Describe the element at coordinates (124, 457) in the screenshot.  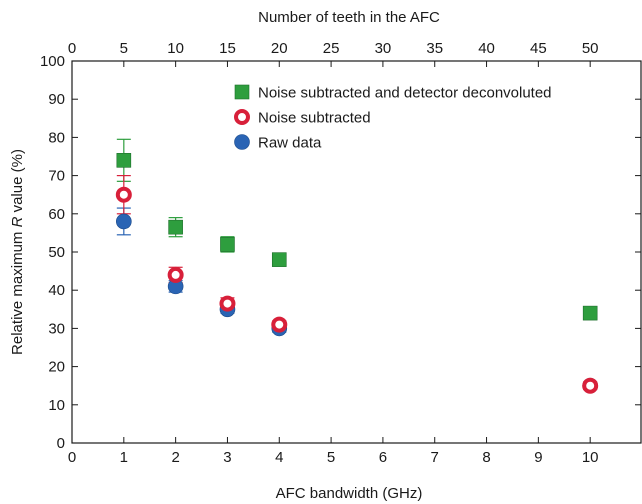
I see `x-tick-label: 1` at that location.